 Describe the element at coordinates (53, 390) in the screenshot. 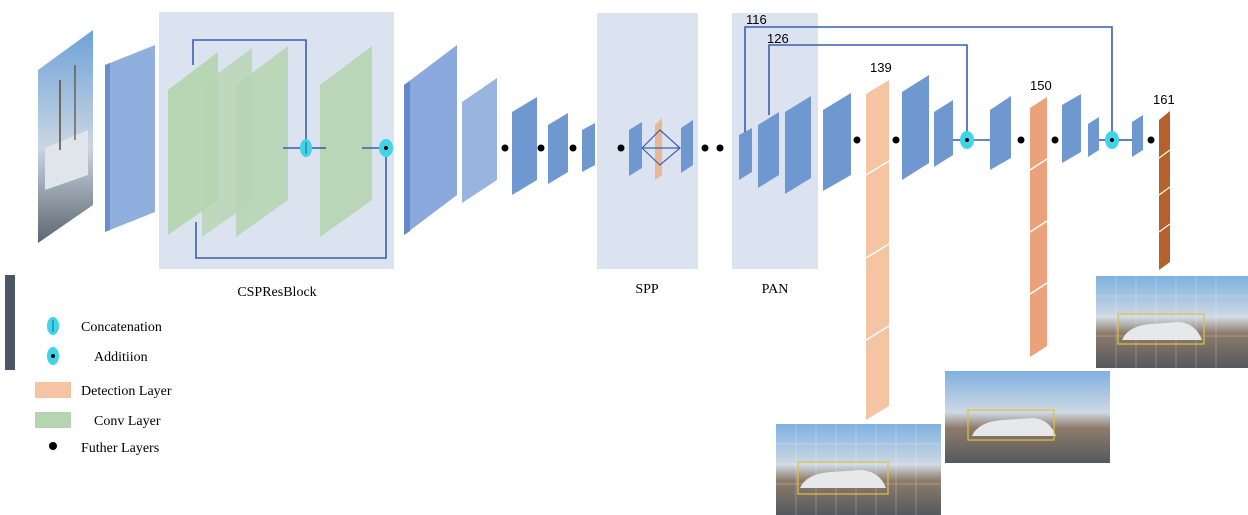

I see `detection-layer-swatch` at that location.